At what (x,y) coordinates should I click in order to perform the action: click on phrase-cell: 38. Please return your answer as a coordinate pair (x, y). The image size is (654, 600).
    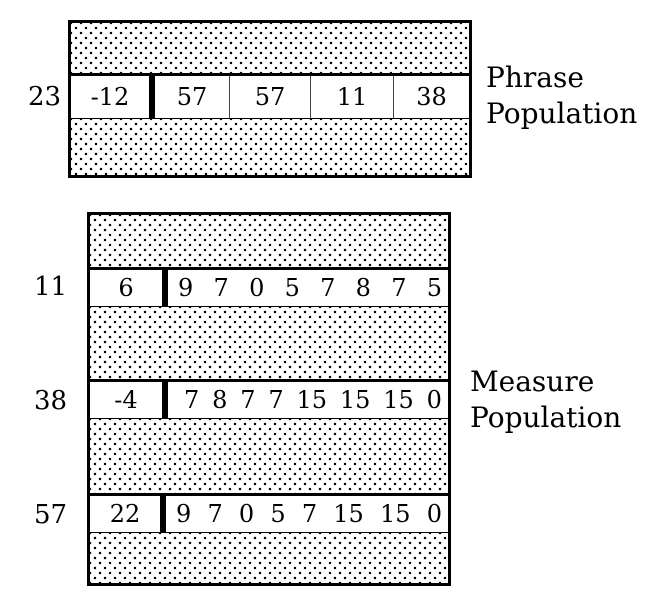
    Looking at the image, I should click on (431, 97).